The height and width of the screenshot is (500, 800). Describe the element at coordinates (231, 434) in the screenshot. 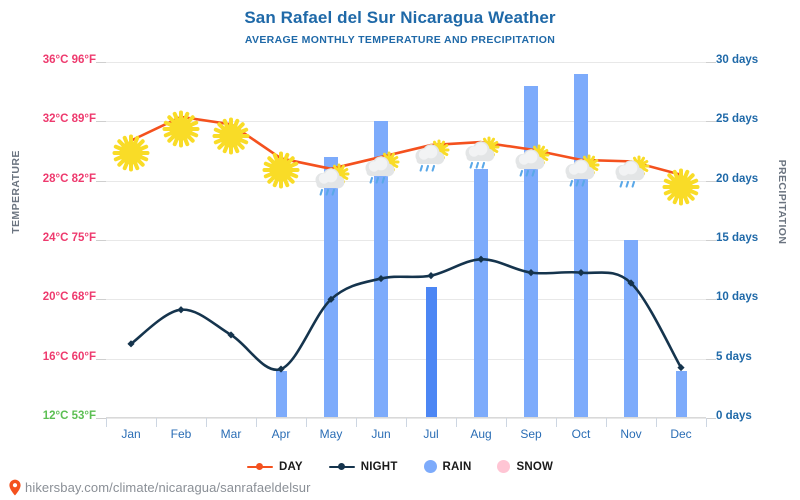

I see `month-label: Mar` at that location.